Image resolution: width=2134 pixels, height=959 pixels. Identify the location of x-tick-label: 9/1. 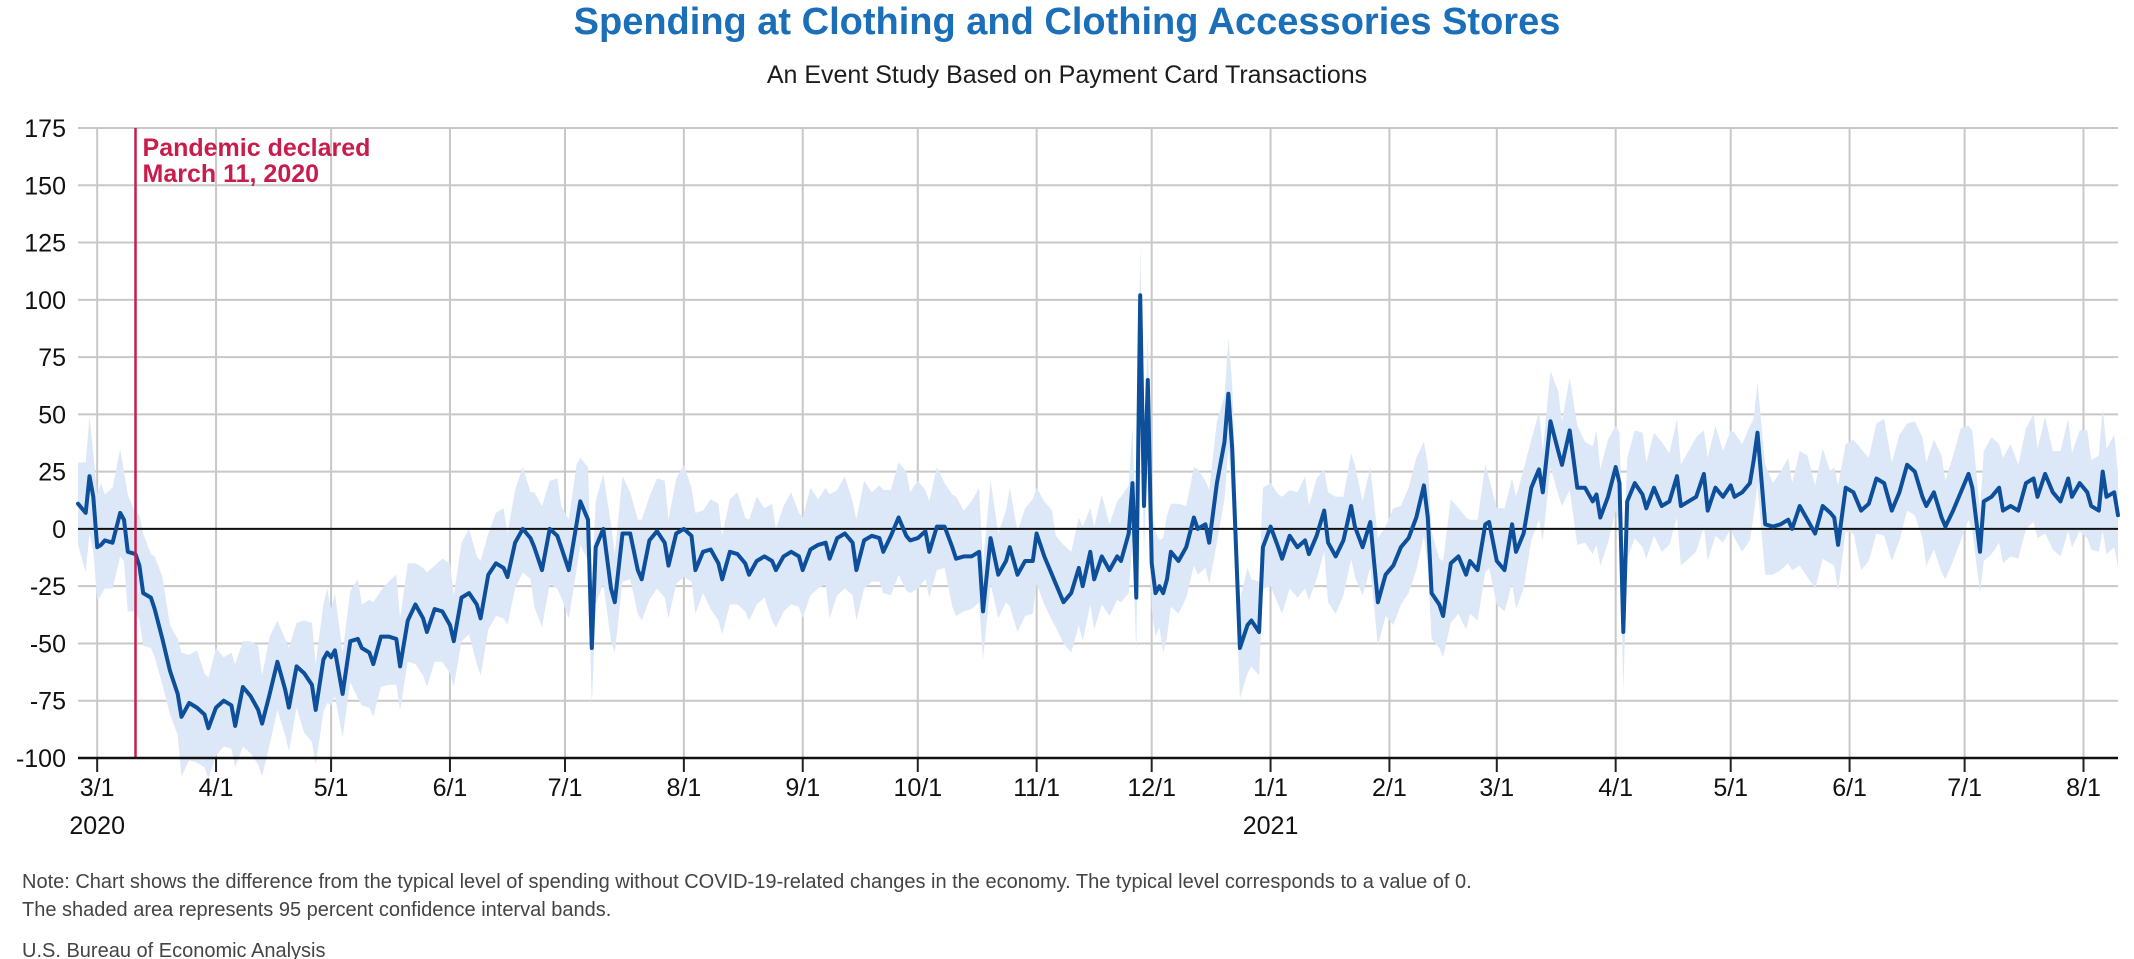
(802, 788).